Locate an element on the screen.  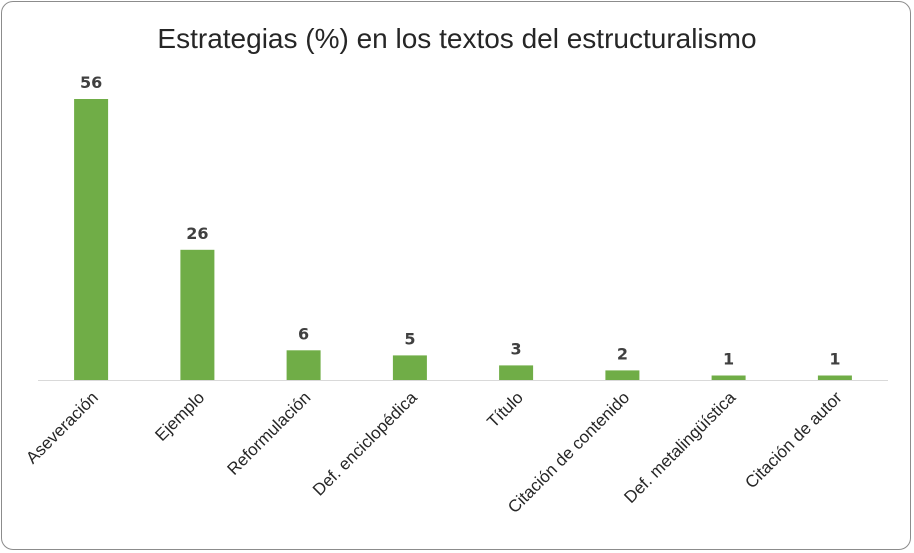
data-label-7: 1 is located at coordinates (834, 359).